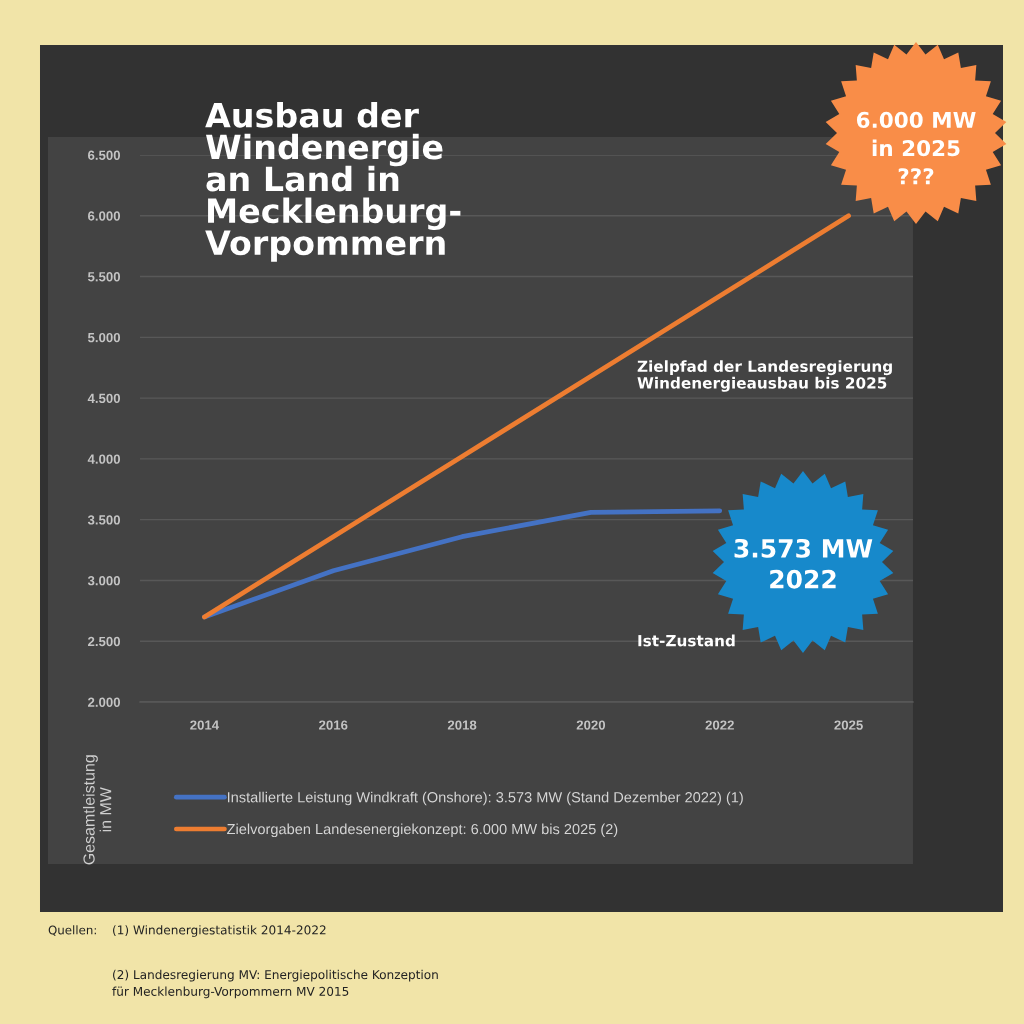 Image resolution: width=1024 pixels, height=1024 pixels. I want to click on source-note: Quellen:, so click(72, 930).